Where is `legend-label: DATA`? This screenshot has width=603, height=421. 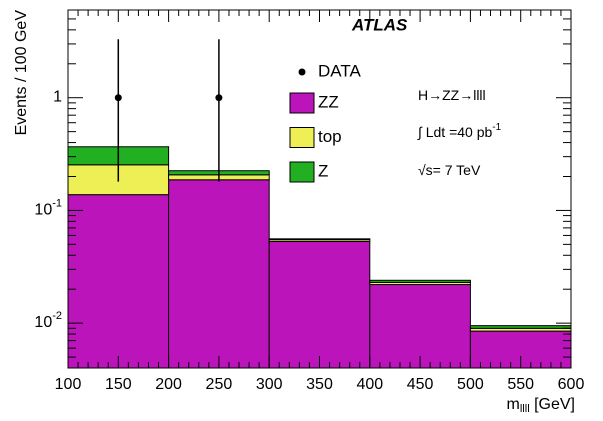 legend-label: DATA is located at coordinates (339, 70).